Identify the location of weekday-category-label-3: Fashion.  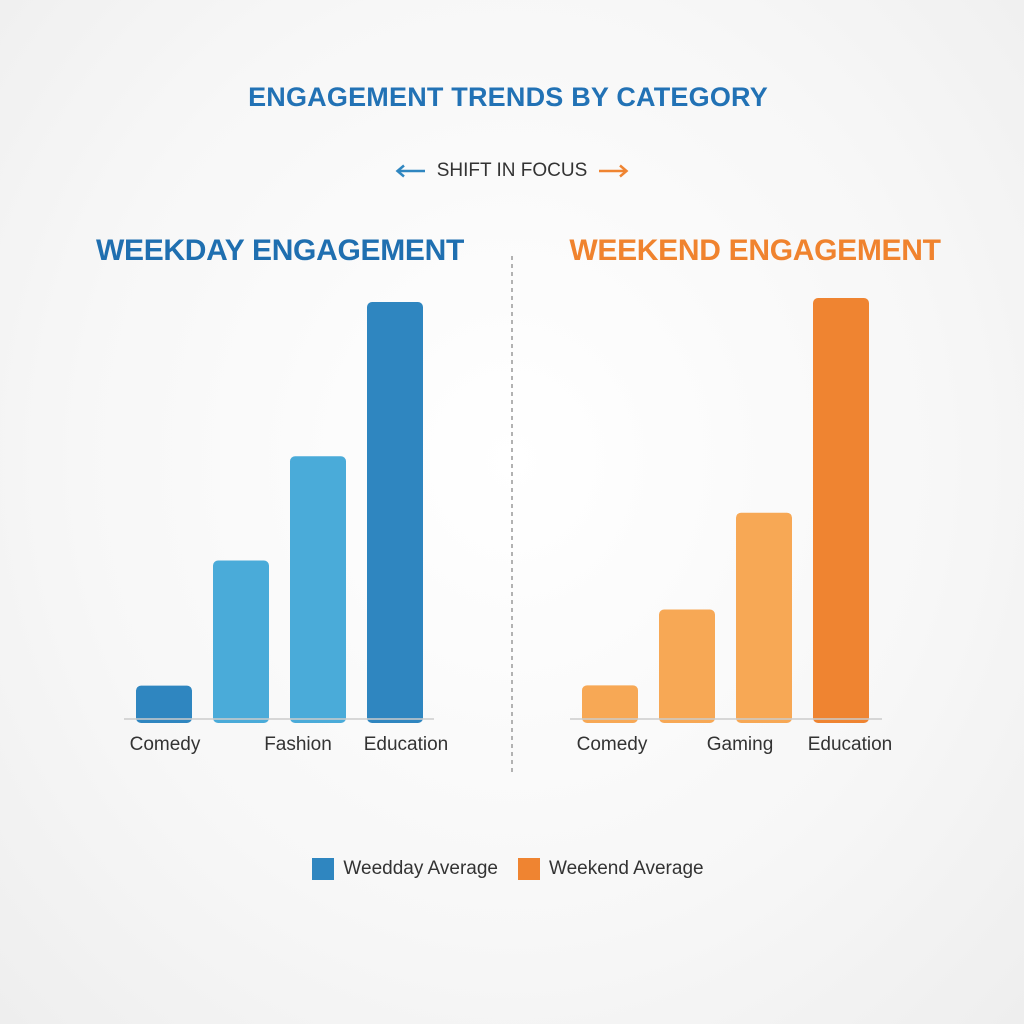
(298, 744).